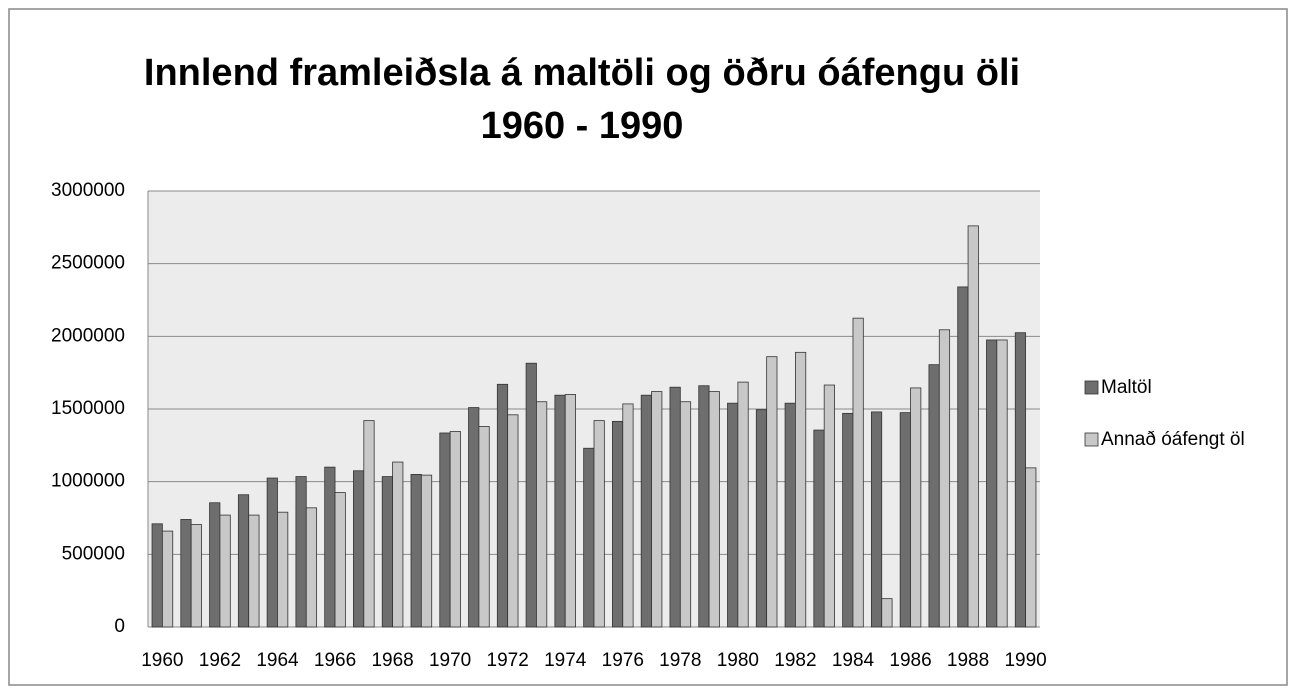 Image resolution: width=1296 pixels, height=688 pixels. What do you see at coordinates (119, 626) in the screenshot?
I see `y-tick-label: 0` at bounding box center [119, 626].